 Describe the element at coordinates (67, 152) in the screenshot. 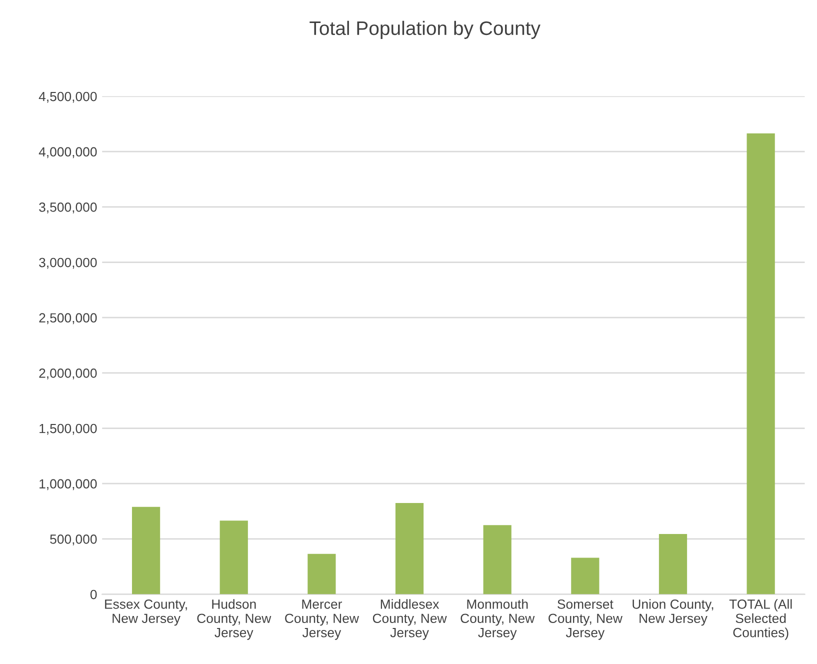

I see `y-tick-label: 4,000,000` at that location.